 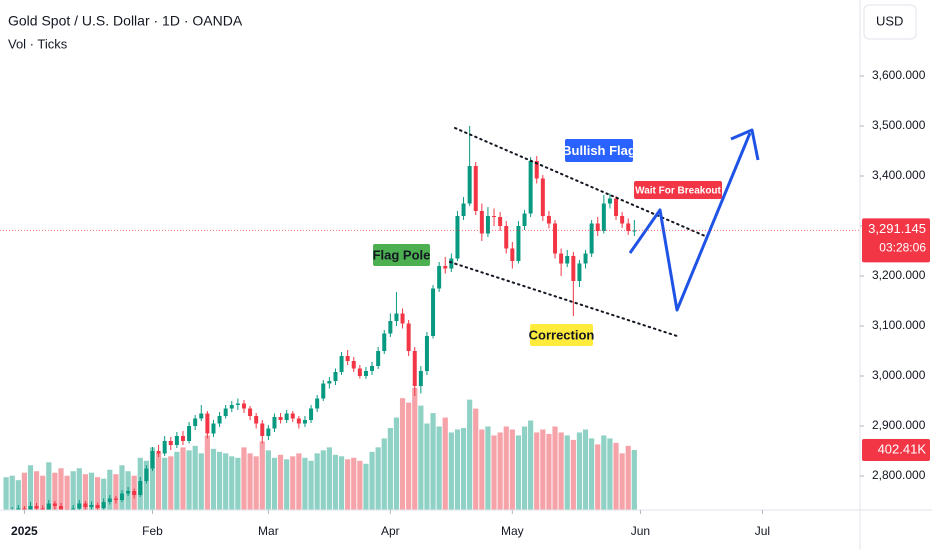 I want to click on volume-legend: Vol · Ticks, so click(x=38, y=43).